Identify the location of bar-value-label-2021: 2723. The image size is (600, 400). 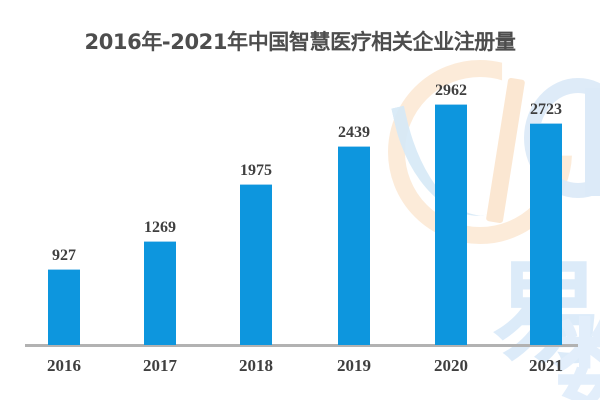
(546, 109).